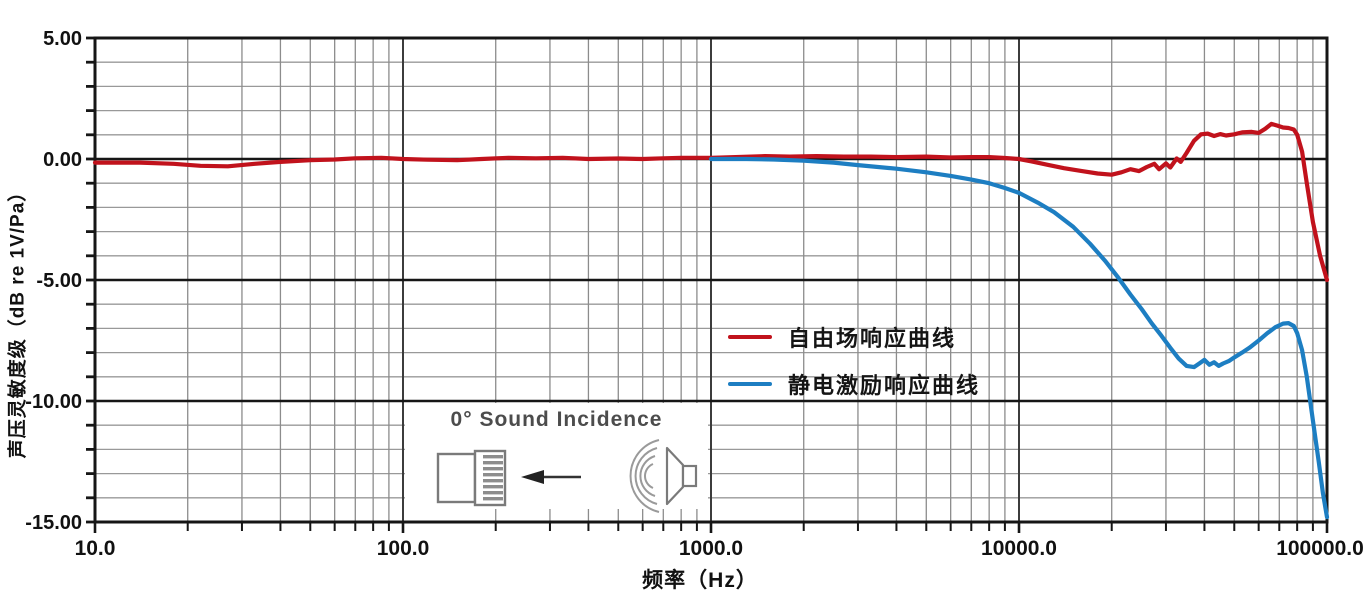 The height and width of the screenshot is (595, 1371). Describe the element at coordinates (53, 523) in the screenshot. I see `y-tick-label: -15.00` at that location.